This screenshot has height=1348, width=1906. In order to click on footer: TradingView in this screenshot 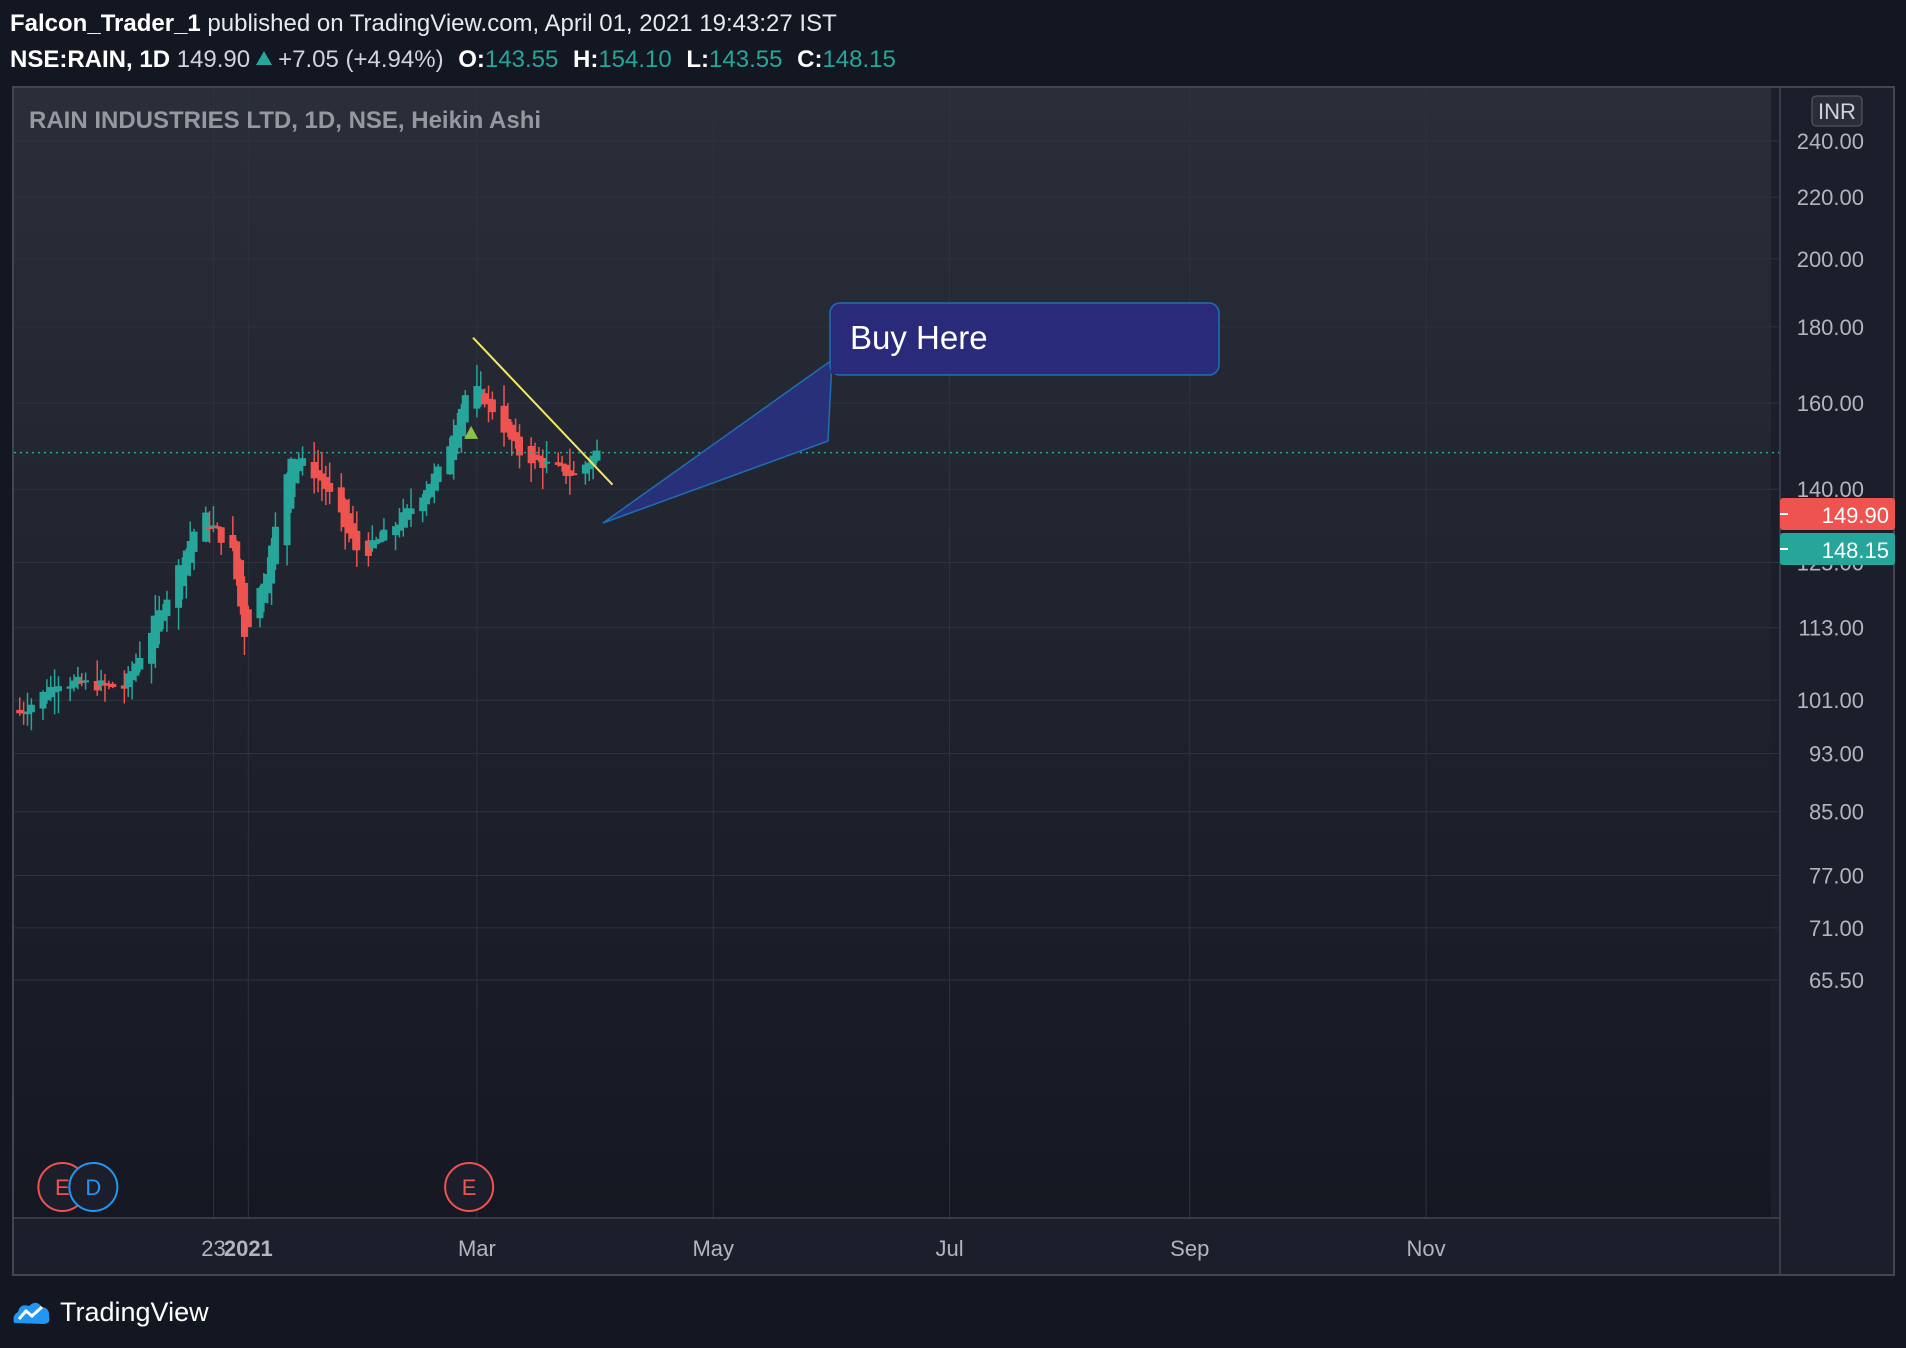, I will do `click(109, 1312)`.